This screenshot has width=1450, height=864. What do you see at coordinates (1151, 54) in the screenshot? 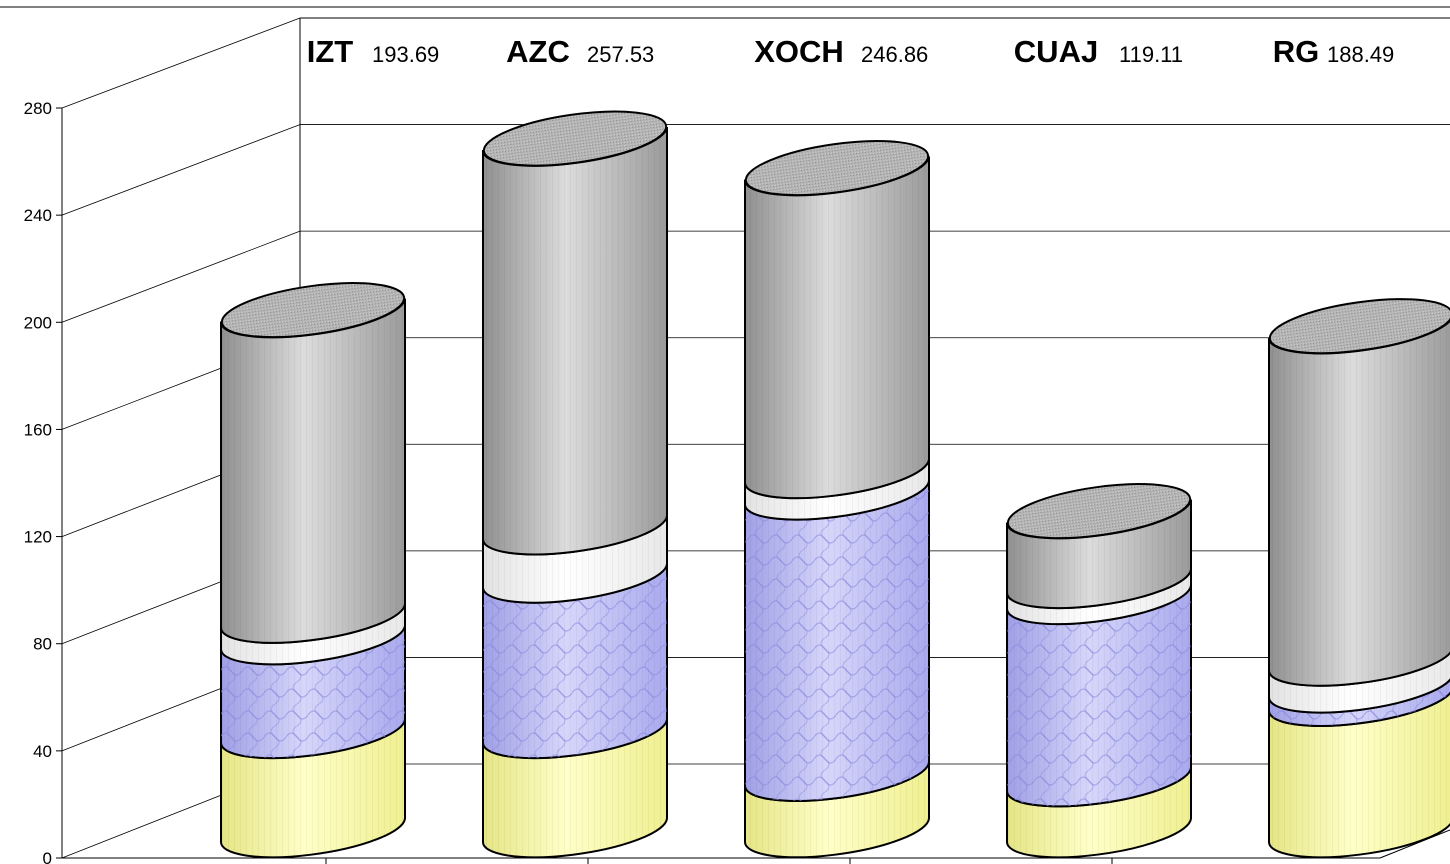
I see `category-total-label: 119.11` at bounding box center [1151, 54].